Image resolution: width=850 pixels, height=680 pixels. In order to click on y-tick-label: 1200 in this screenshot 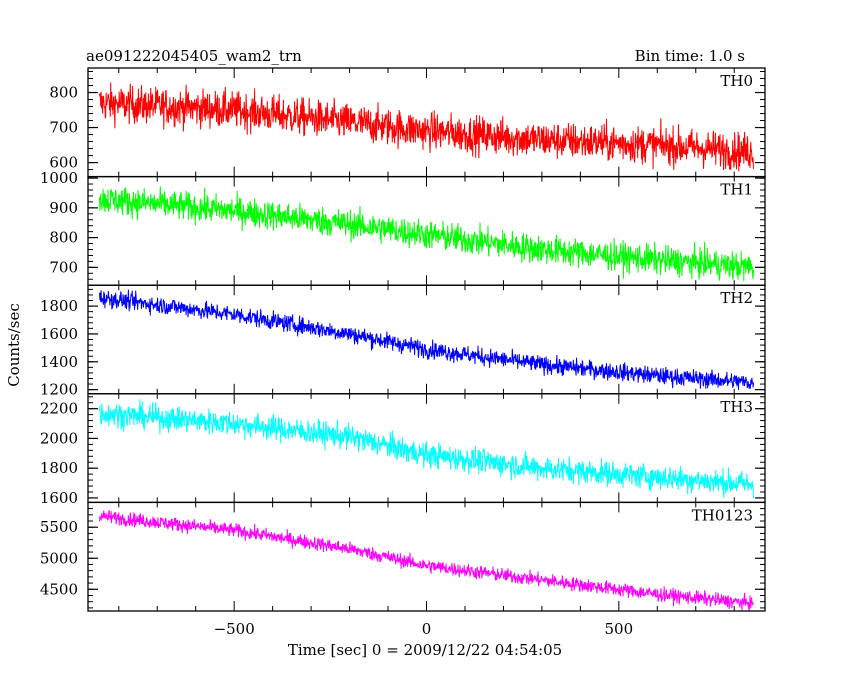, I will do `click(59, 390)`.